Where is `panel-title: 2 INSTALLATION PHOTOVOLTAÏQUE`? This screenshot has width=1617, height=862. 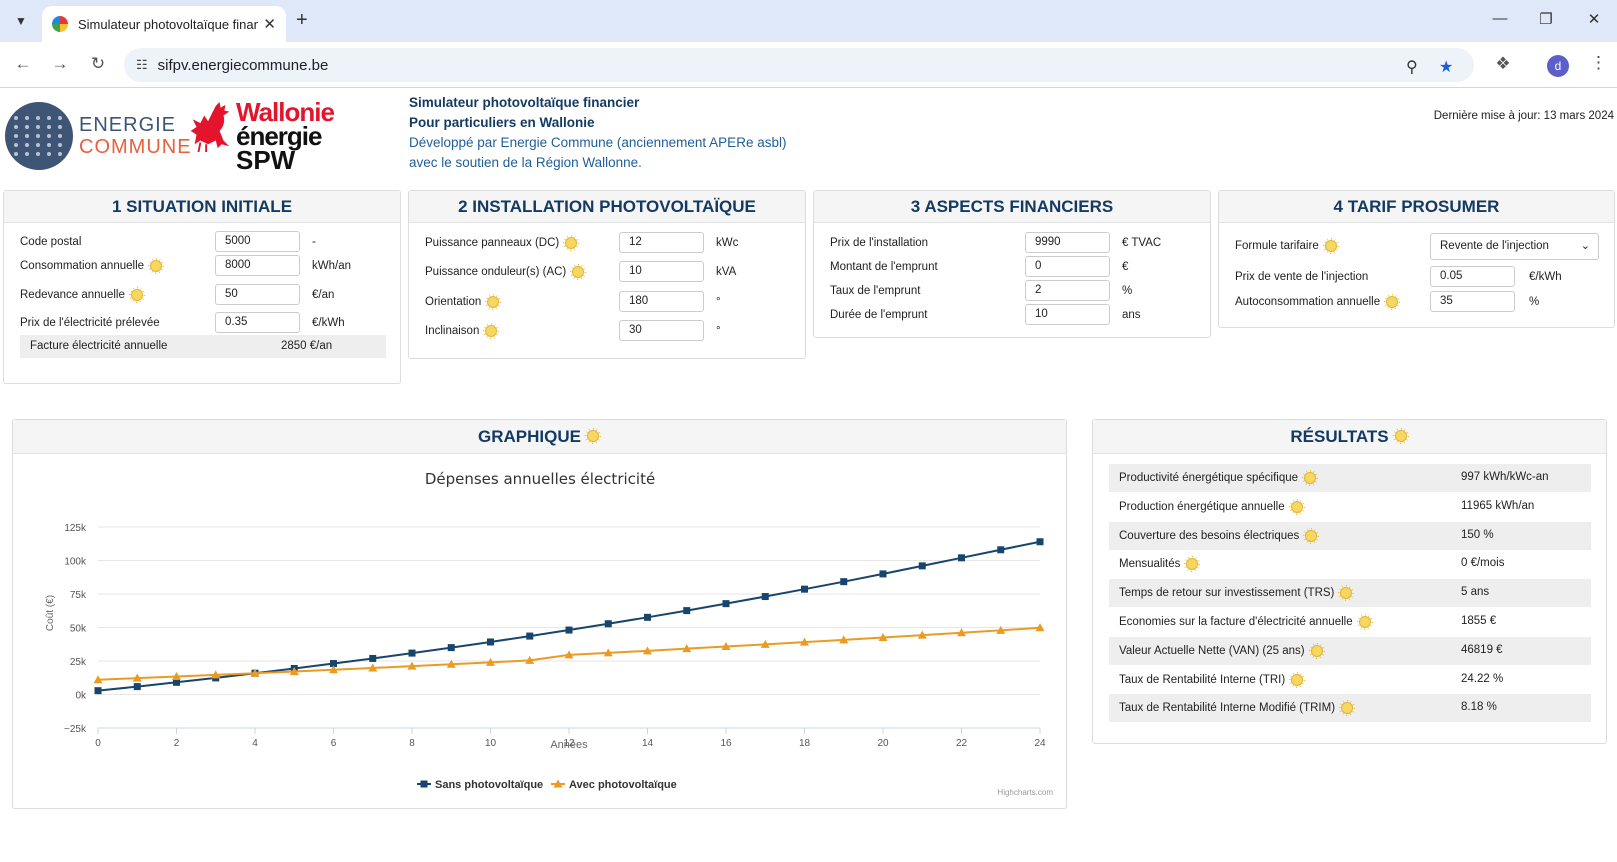 panel-title: 2 INSTALLATION PHOTOVOLTAÏQUE is located at coordinates (607, 207).